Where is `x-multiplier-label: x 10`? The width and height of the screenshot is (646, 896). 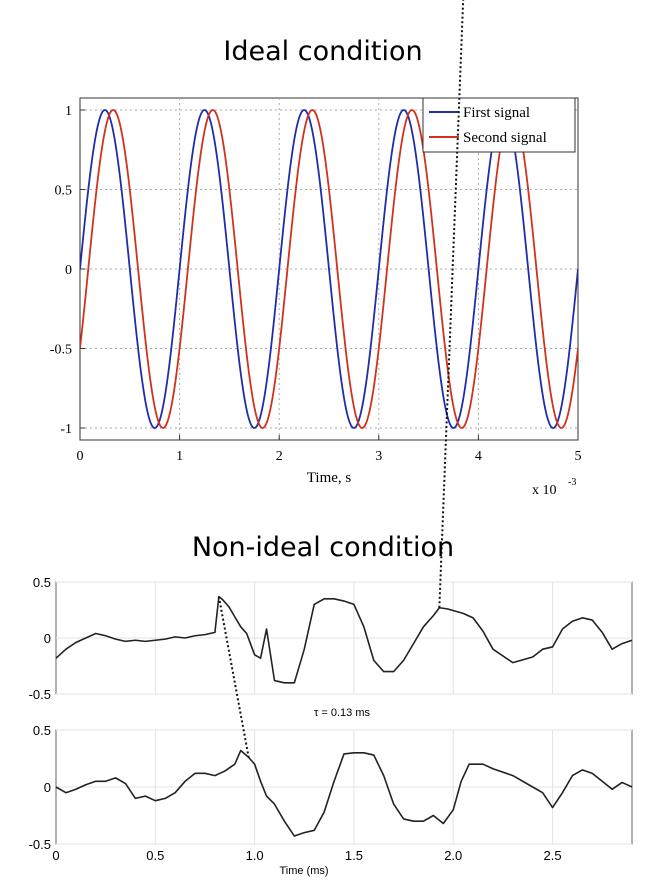 x-multiplier-label: x 10 is located at coordinates (544, 490).